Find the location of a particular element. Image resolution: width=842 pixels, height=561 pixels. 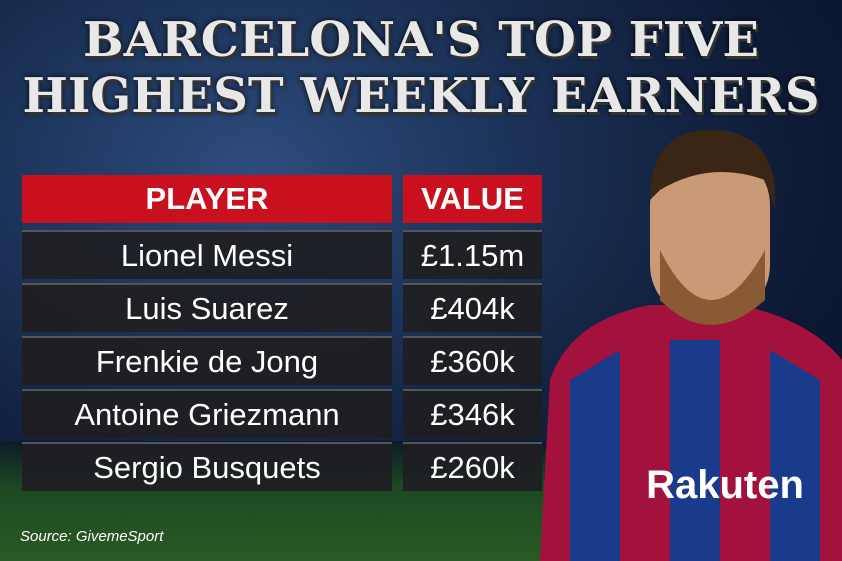

player-cell: Sergio Busquets is located at coordinates (207, 466).